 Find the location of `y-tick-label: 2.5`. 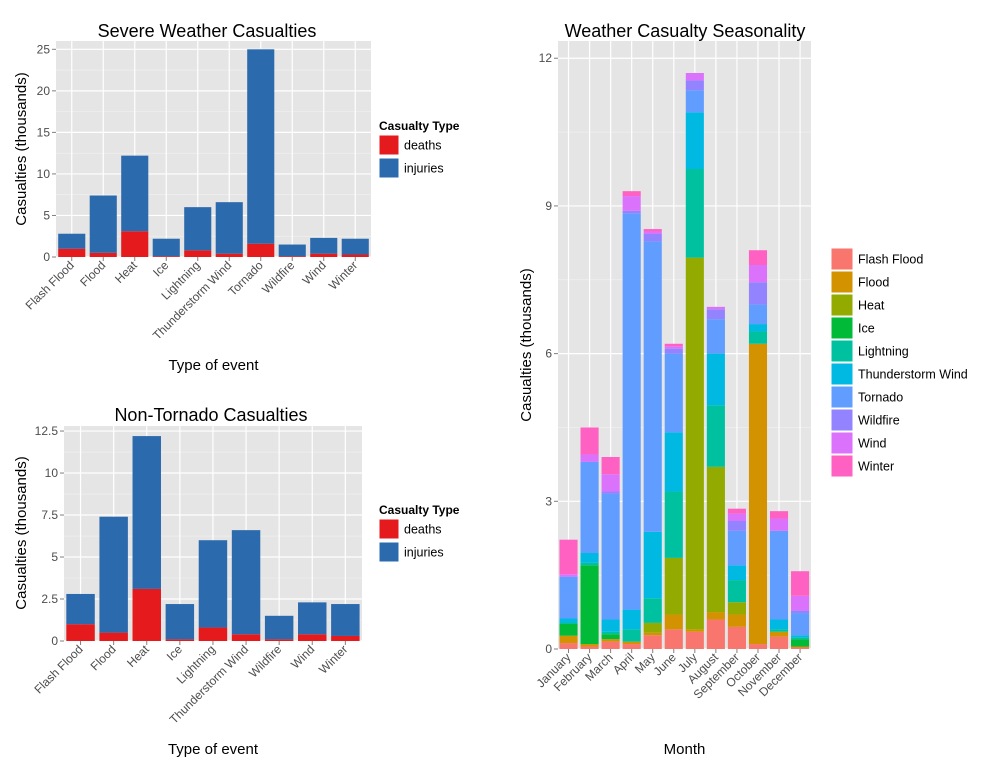

y-tick-label: 2.5 is located at coordinates (49, 599).